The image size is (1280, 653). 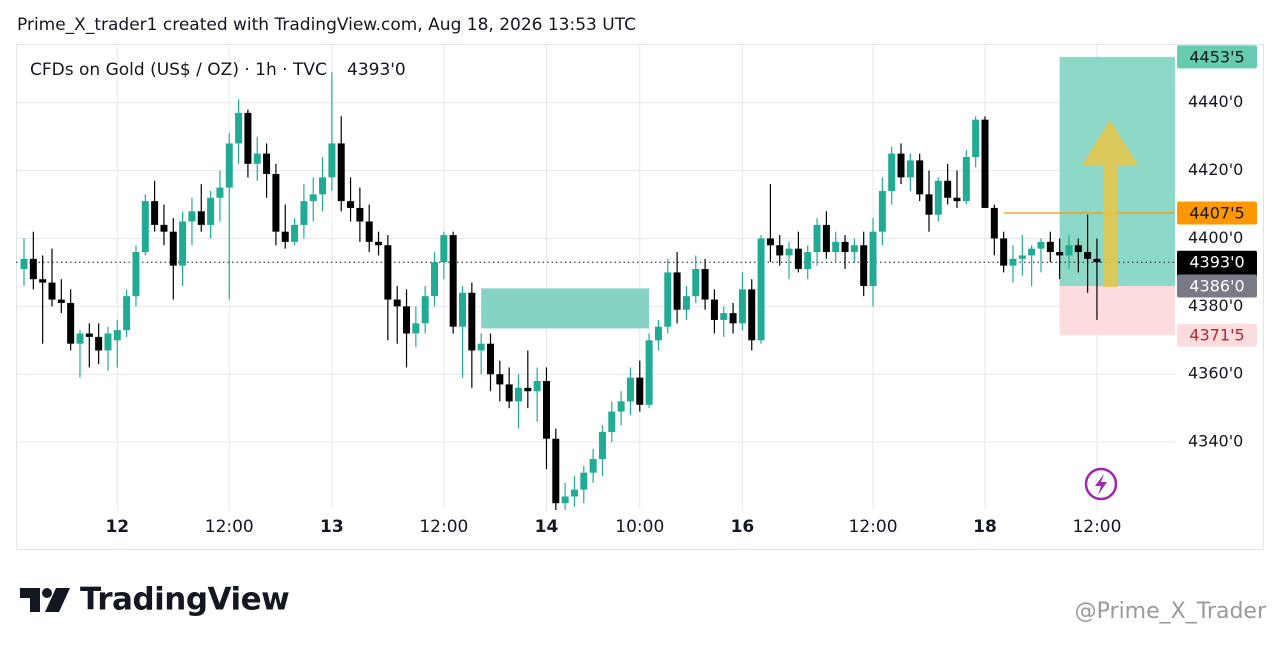 What do you see at coordinates (1117, 310) in the screenshot?
I see `position-loss` at bounding box center [1117, 310].